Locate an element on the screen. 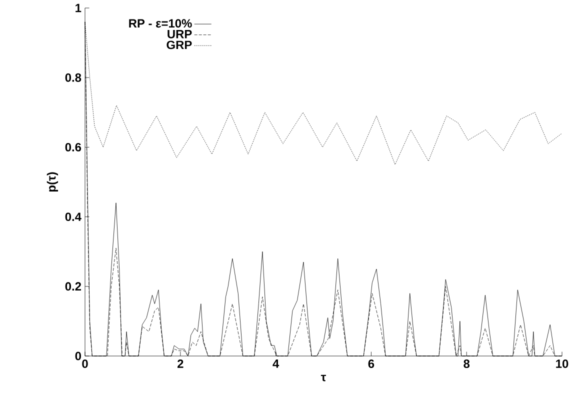  y-tick-label: 1 is located at coordinates (79, 8).